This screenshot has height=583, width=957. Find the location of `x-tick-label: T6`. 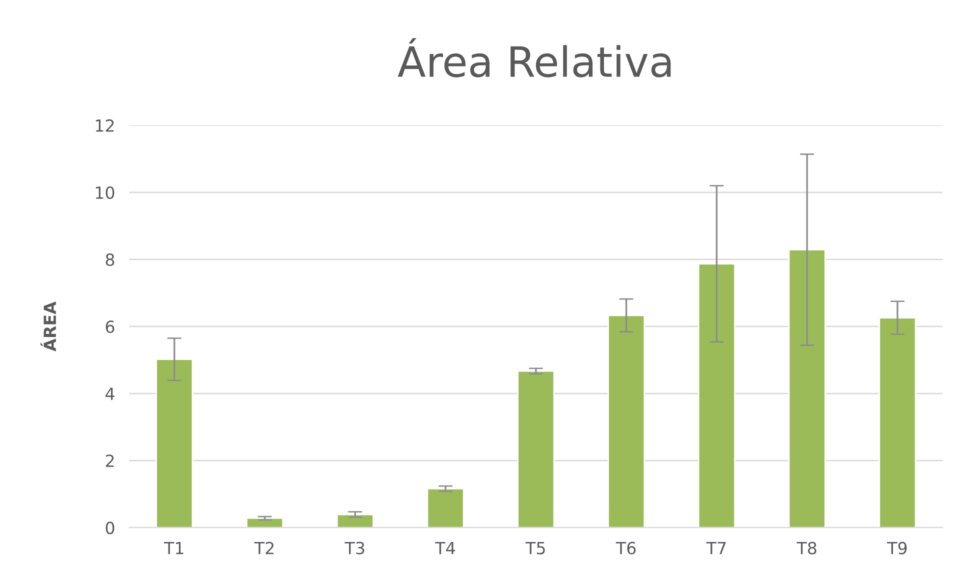

x-tick-label: T6 is located at coordinates (626, 548).